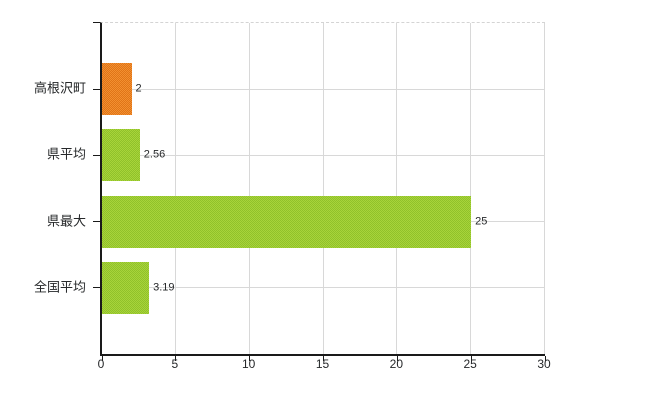 This screenshot has height=400, width=650. Describe the element at coordinates (101, 364) in the screenshot. I see `x-axis-tick-label: 0` at that location.